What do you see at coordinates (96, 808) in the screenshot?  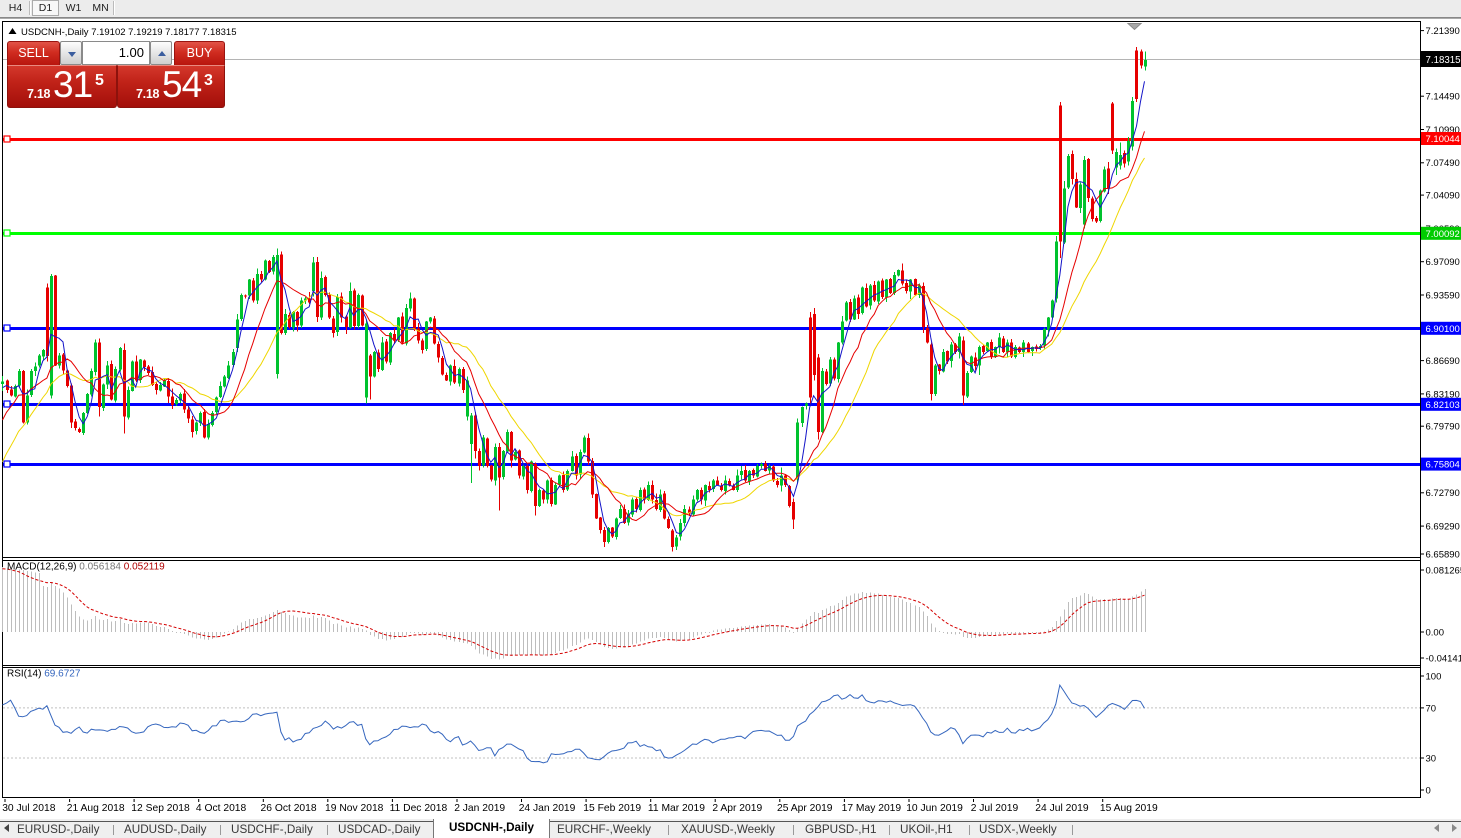 I see `svg-text: 21 Aug 2018` at bounding box center [96, 808].